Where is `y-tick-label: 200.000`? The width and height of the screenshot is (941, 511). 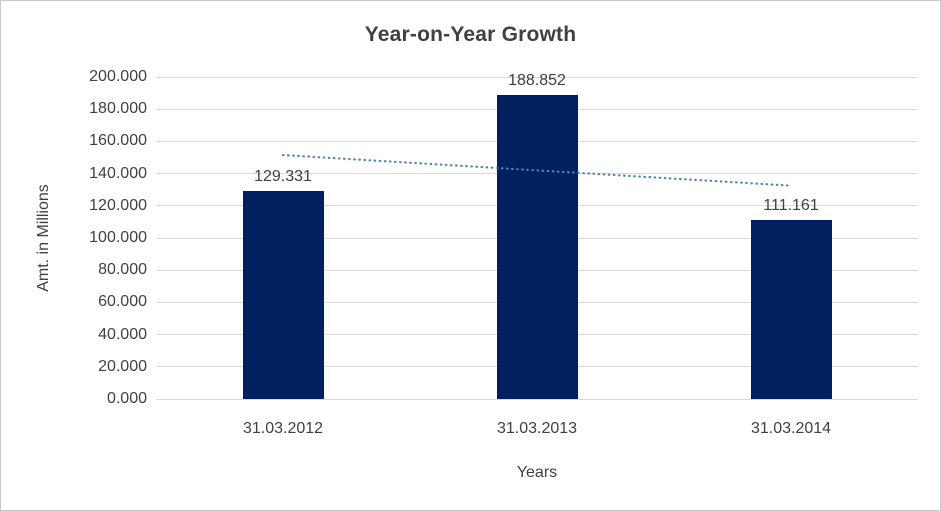 y-tick-label: 200.000 is located at coordinates (118, 76).